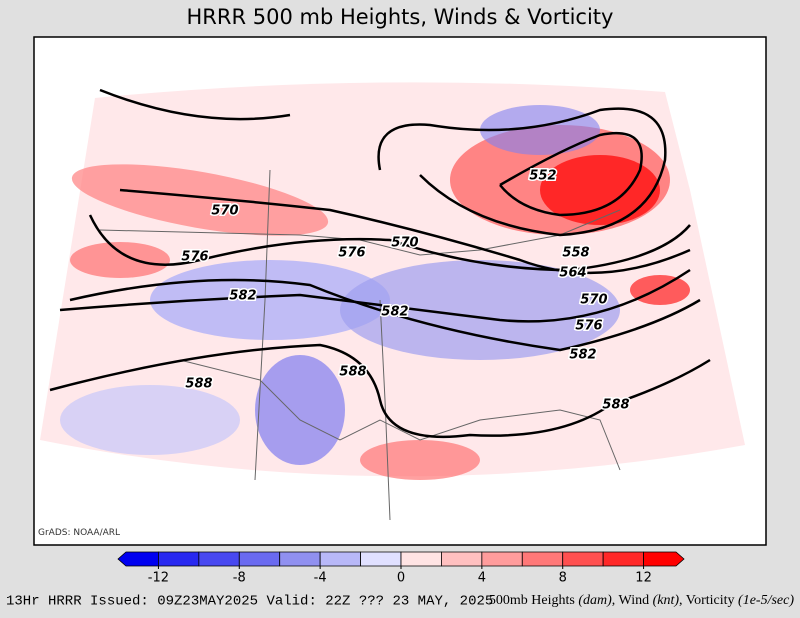  Describe the element at coordinates (766, 600) in the screenshot. I see `footer-right-part: (1e-5/sec)` at that location.